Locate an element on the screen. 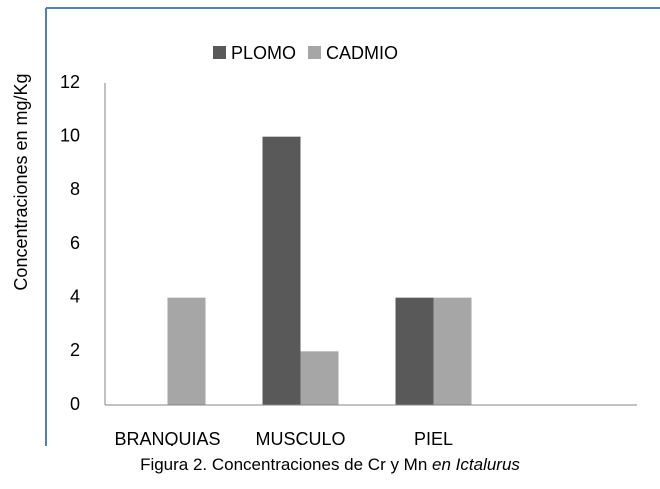  y-tick-label: 6 is located at coordinates (75, 243).